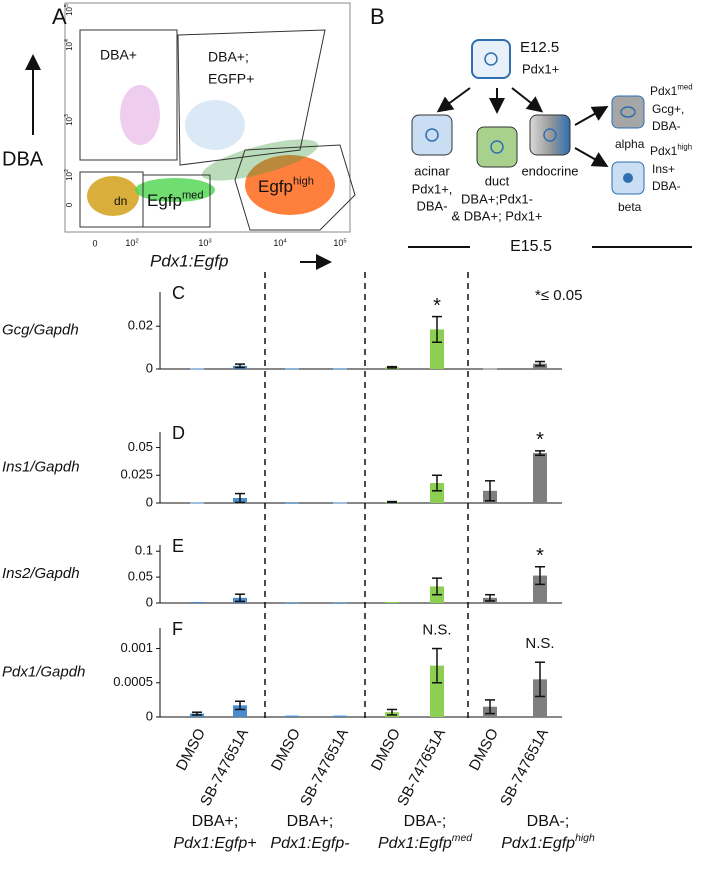 The width and height of the screenshot is (712, 883). I want to click on node-label-sup: high, so click(684, 146).